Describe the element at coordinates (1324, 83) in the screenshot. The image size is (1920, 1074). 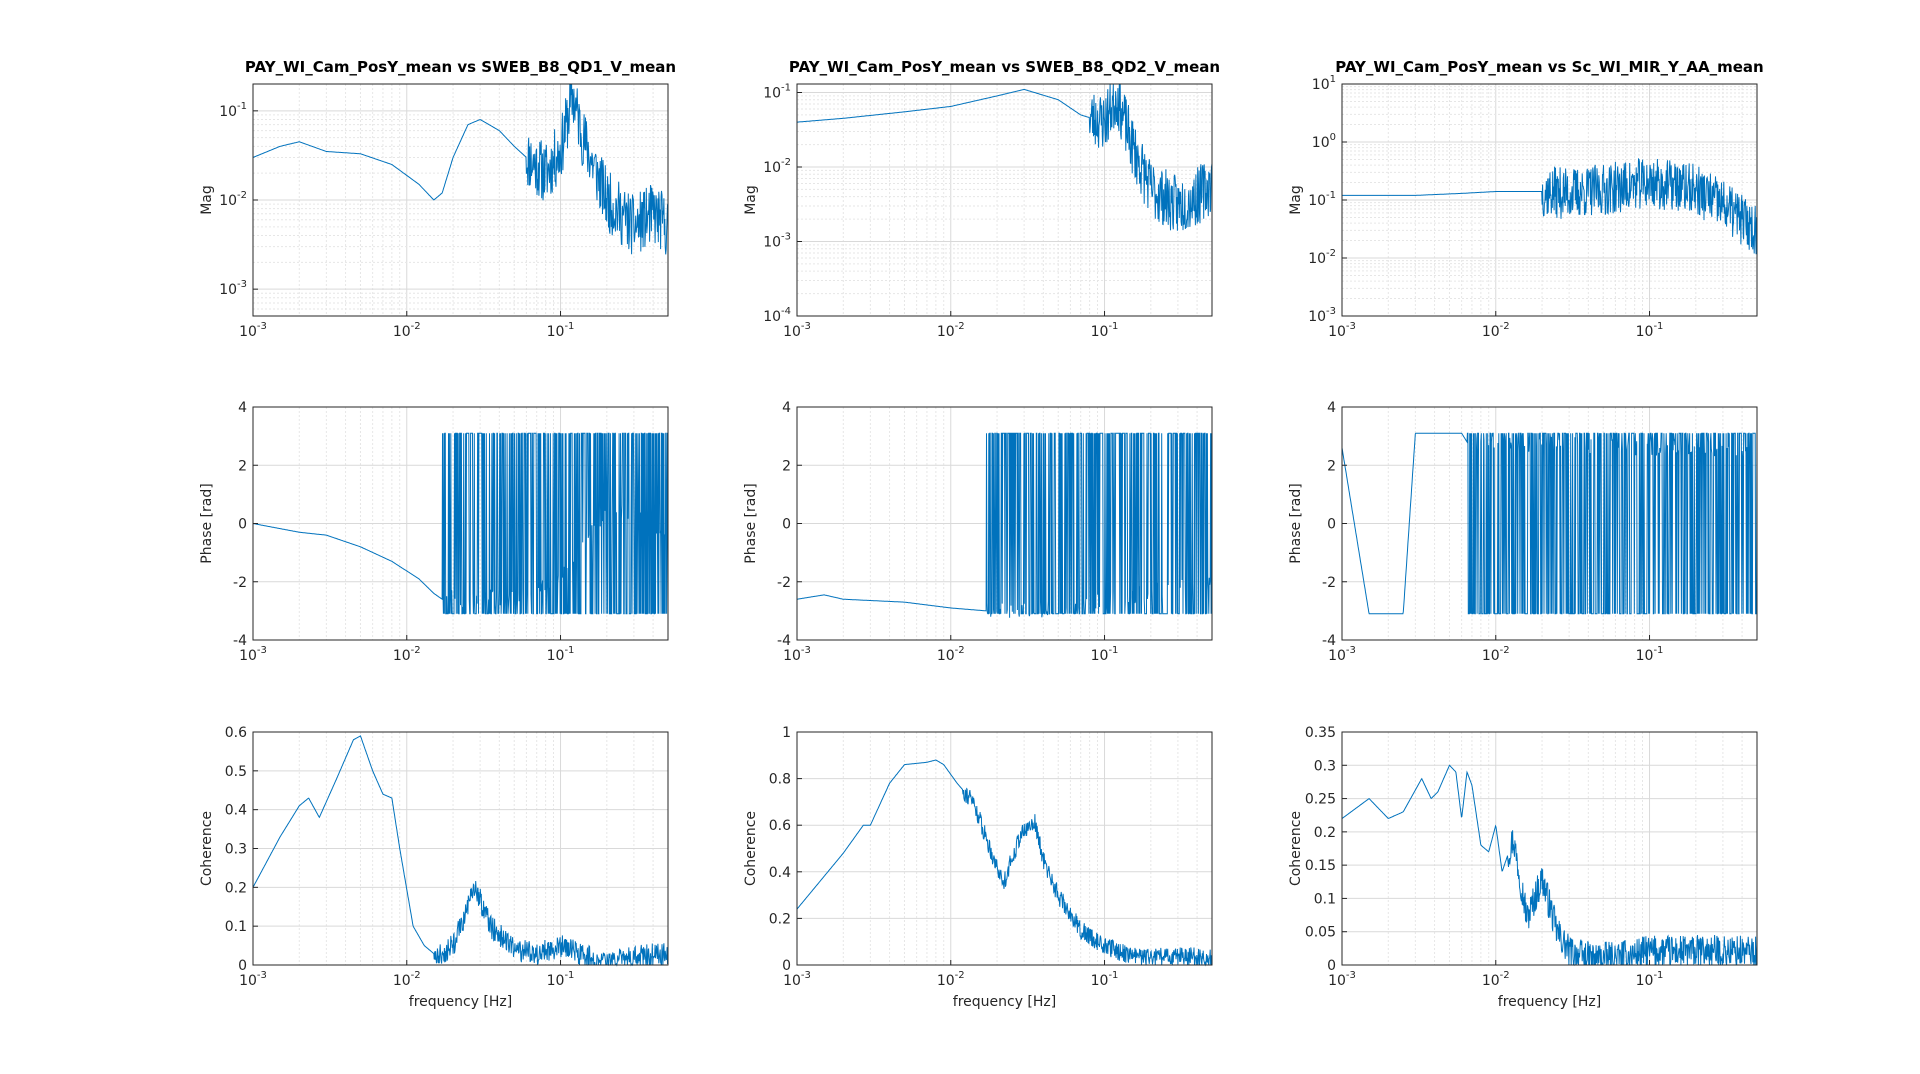
I see `y-tick-label: 10¹` at that location.